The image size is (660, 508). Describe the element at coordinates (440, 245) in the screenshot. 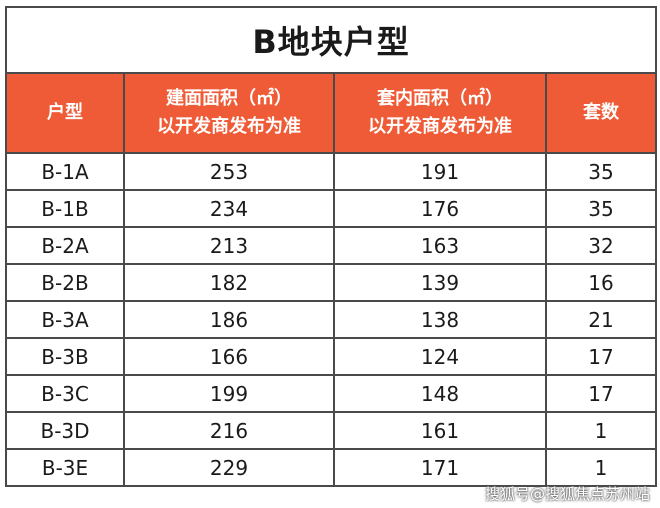

I see `cell-inner-area: 163` at that location.